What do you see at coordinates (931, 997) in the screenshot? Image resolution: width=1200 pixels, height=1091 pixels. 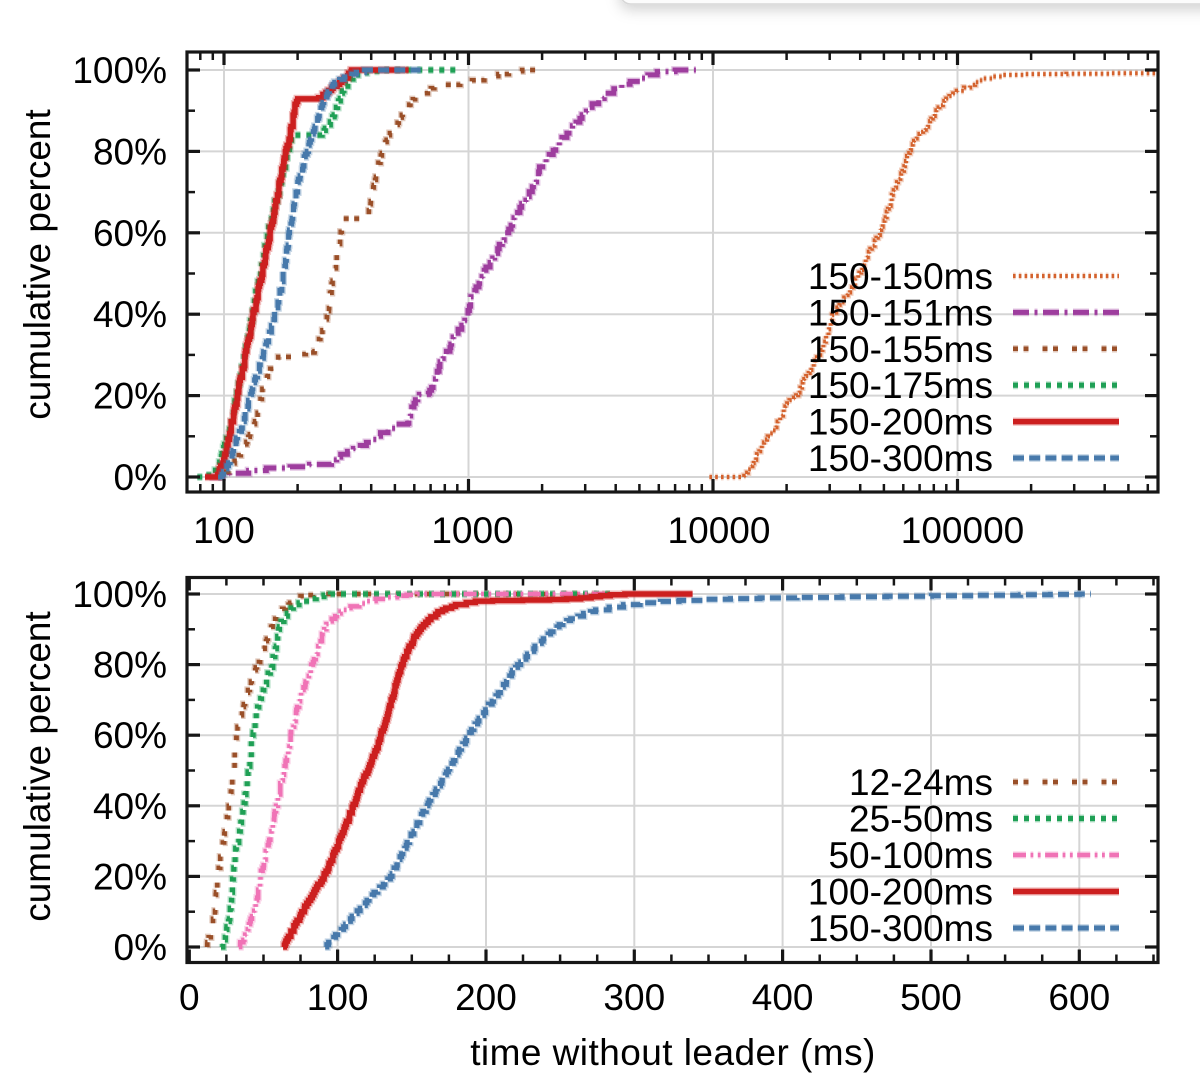 I see `svg-text: 500` at bounding box center [931, 997].